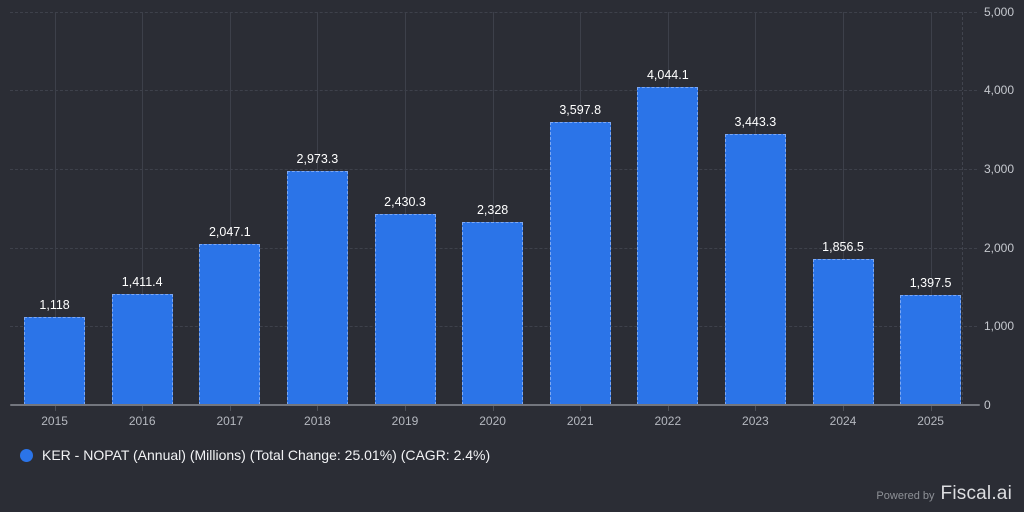  Describe the element at coordinates (668, 421) in the screenshot. I see `x-axis-tick-label: 2022` at that location.